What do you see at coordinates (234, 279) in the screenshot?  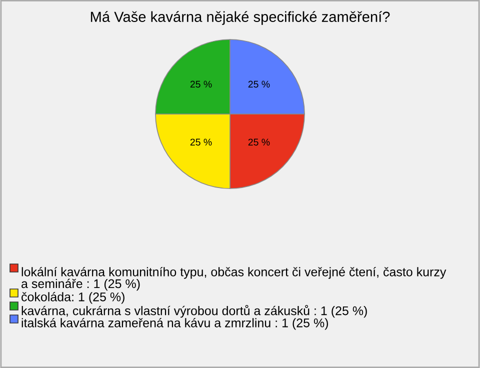 I see `legend-label: lokální kavárna komunitního typu, občas koncert či veřejné čtení, často kurzy a semináře : 1 (25 %)` at bounding box center [234, 279].